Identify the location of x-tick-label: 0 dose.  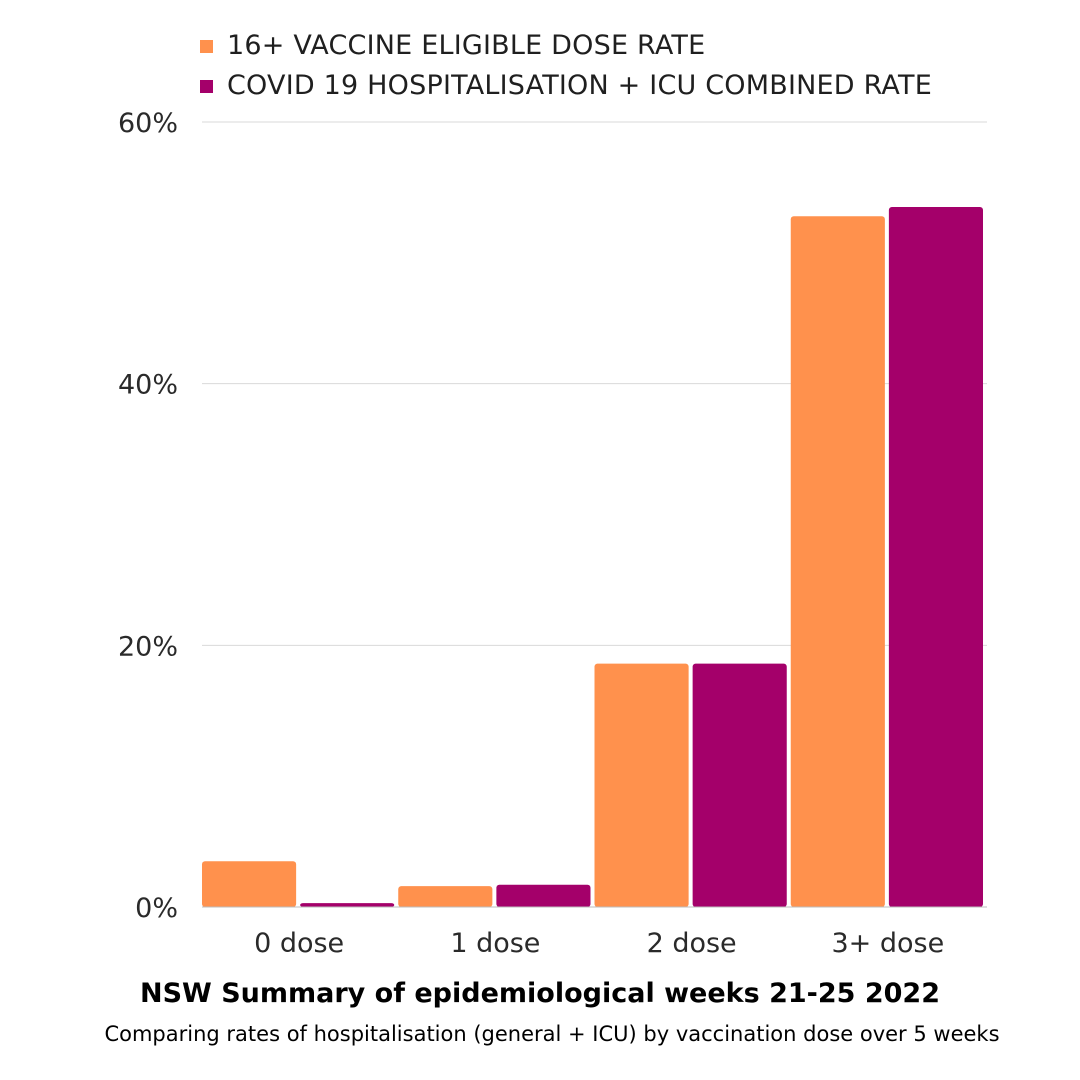
(299, 943).